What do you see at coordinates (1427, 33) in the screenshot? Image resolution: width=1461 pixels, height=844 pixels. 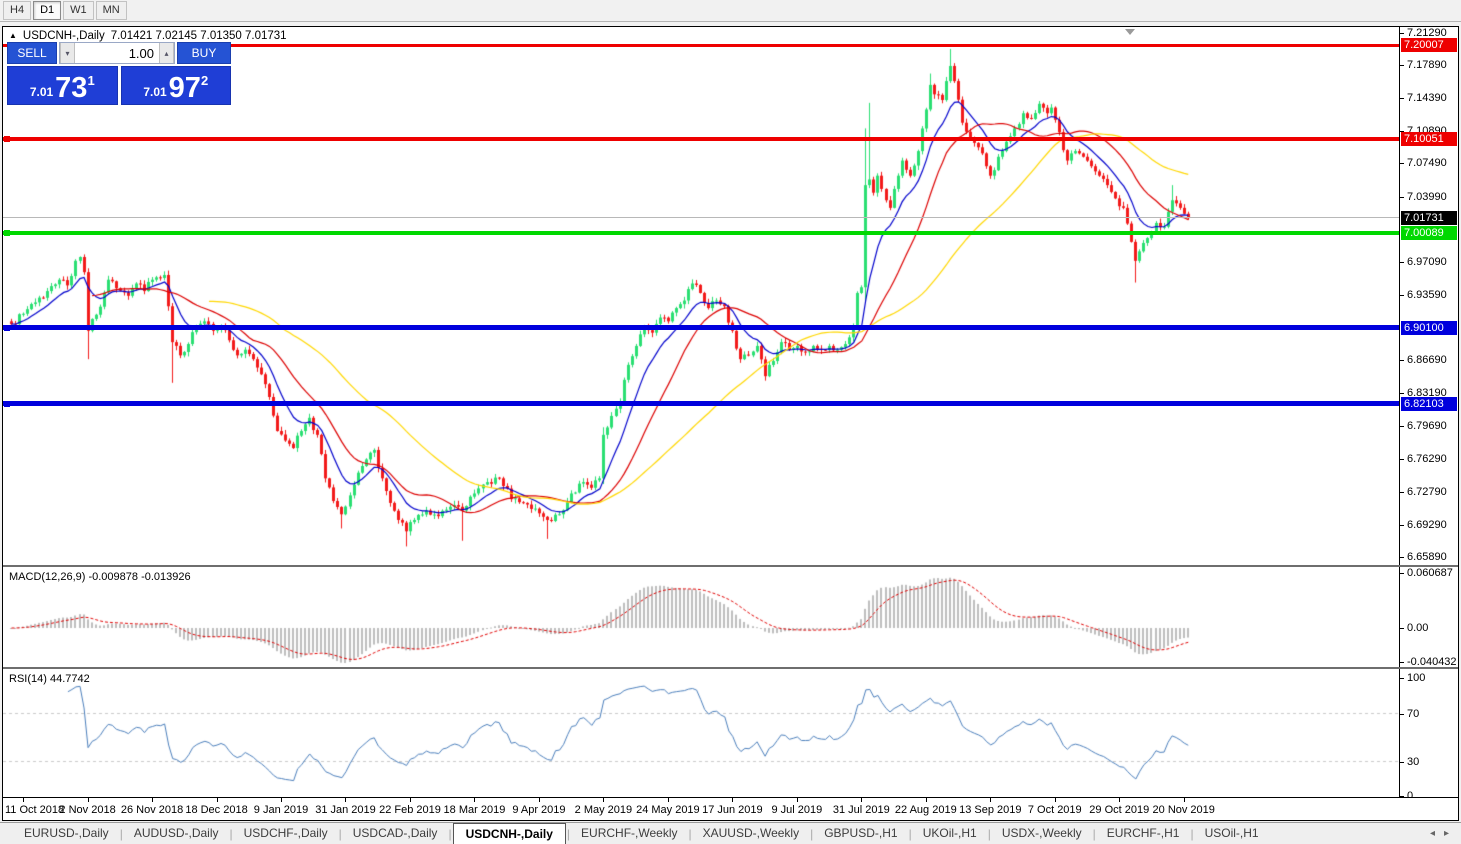 I see `scale-label: 7.21290` at bounding box center [1427, 33].